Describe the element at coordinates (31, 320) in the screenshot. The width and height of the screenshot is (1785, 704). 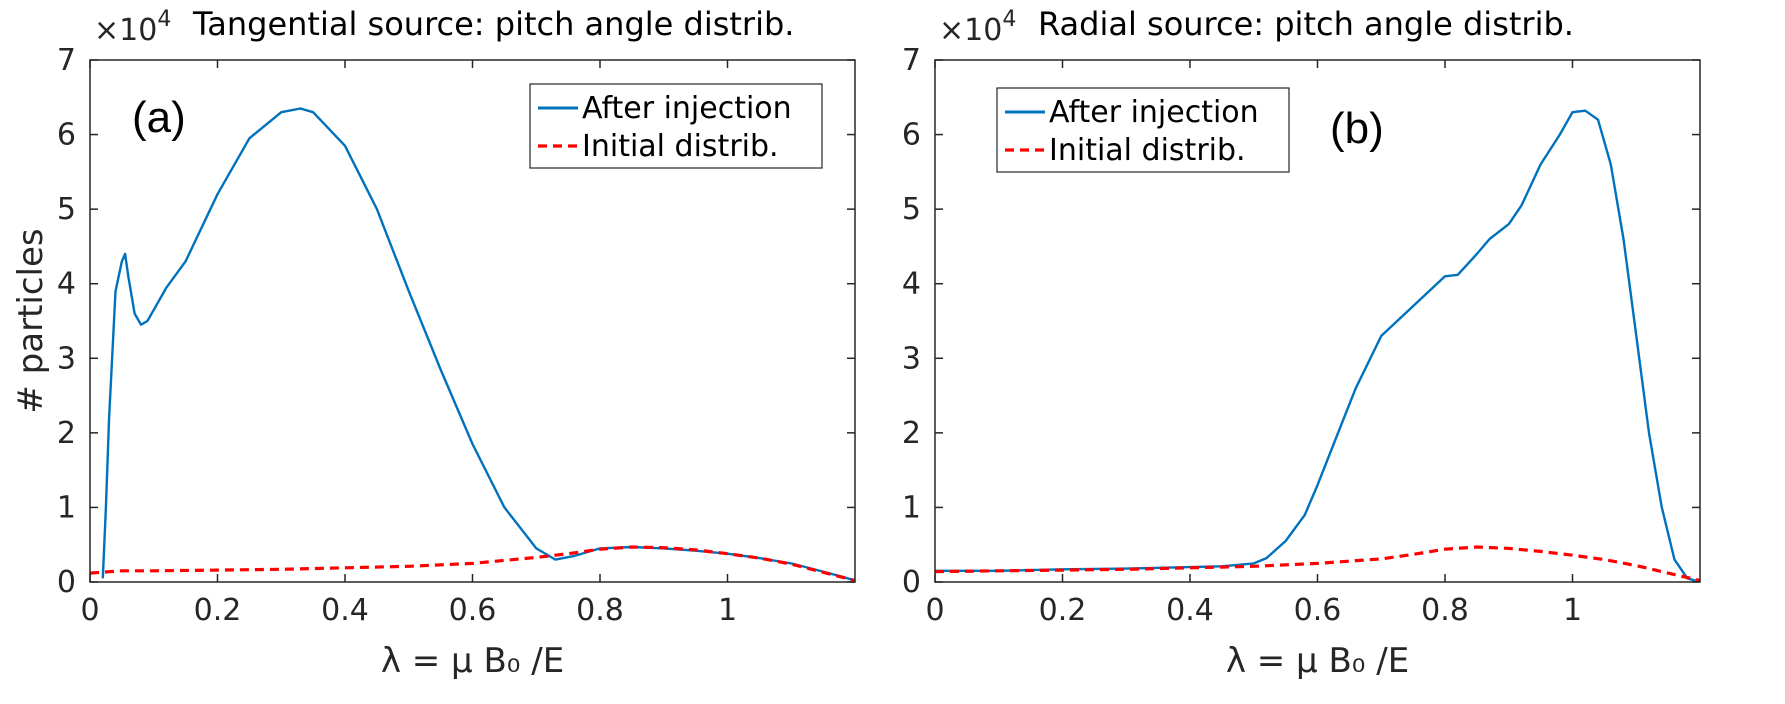
I see `y-axis-label: # particles` at that location.